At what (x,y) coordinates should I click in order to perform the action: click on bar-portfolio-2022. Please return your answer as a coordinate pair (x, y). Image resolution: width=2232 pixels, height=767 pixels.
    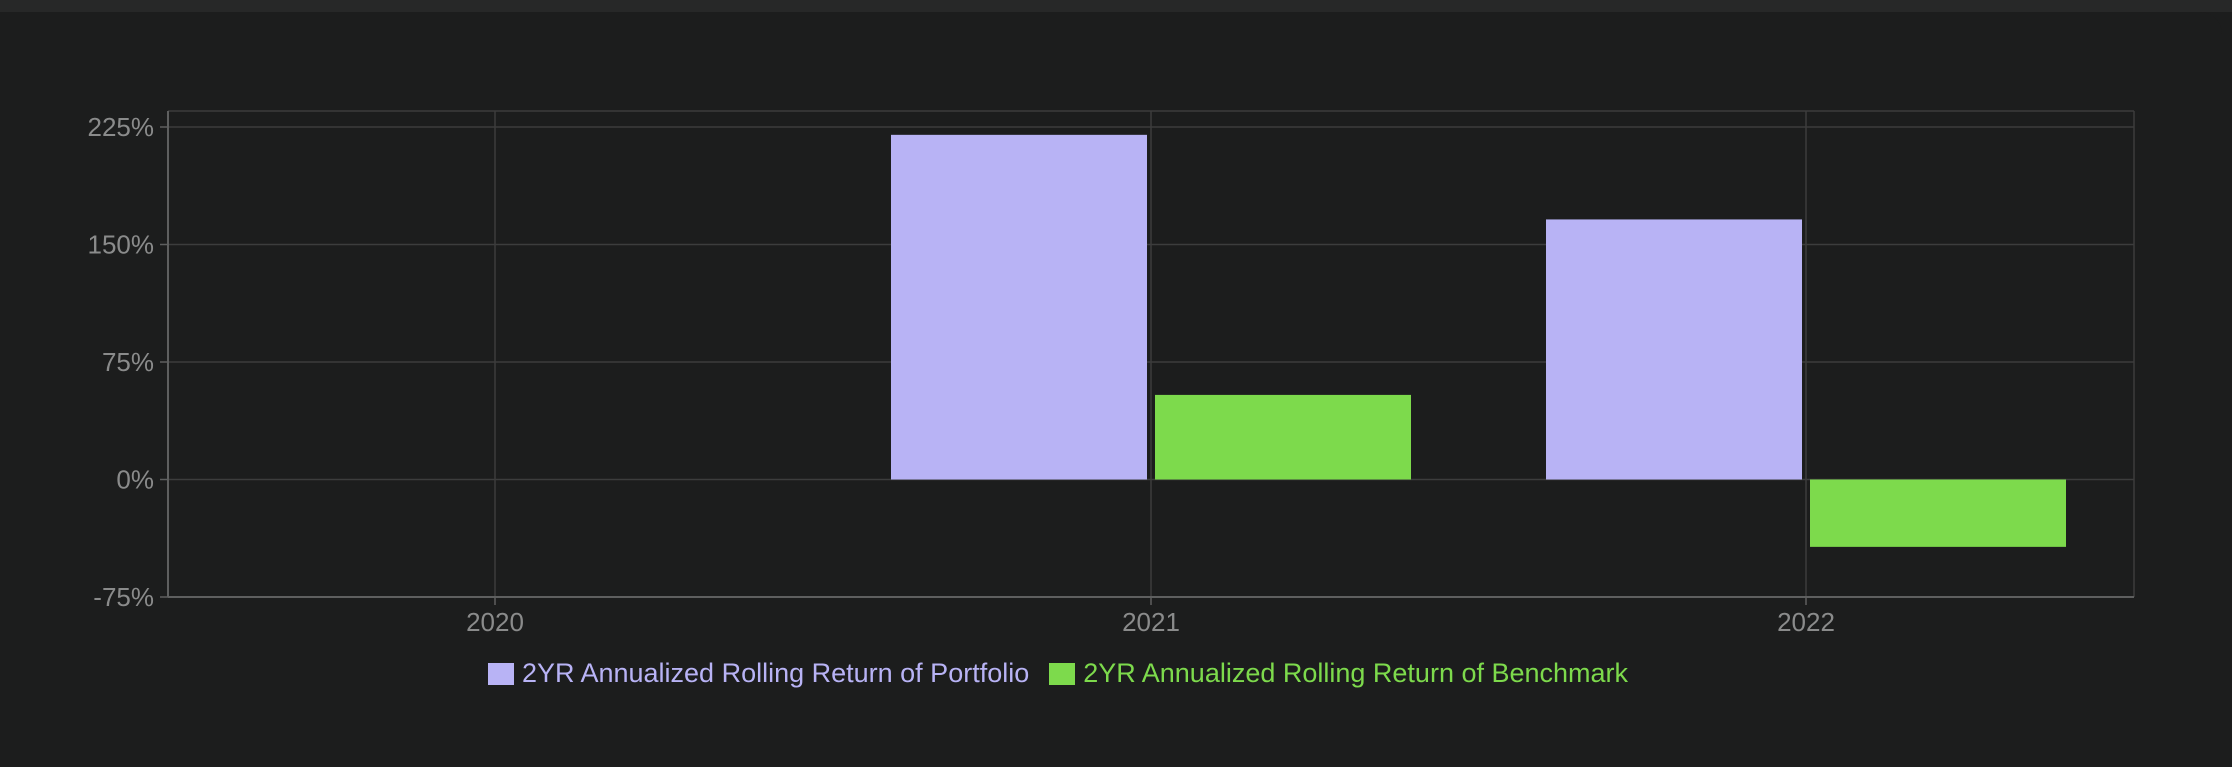
    Looking at the image, I should click on (1674, 349).